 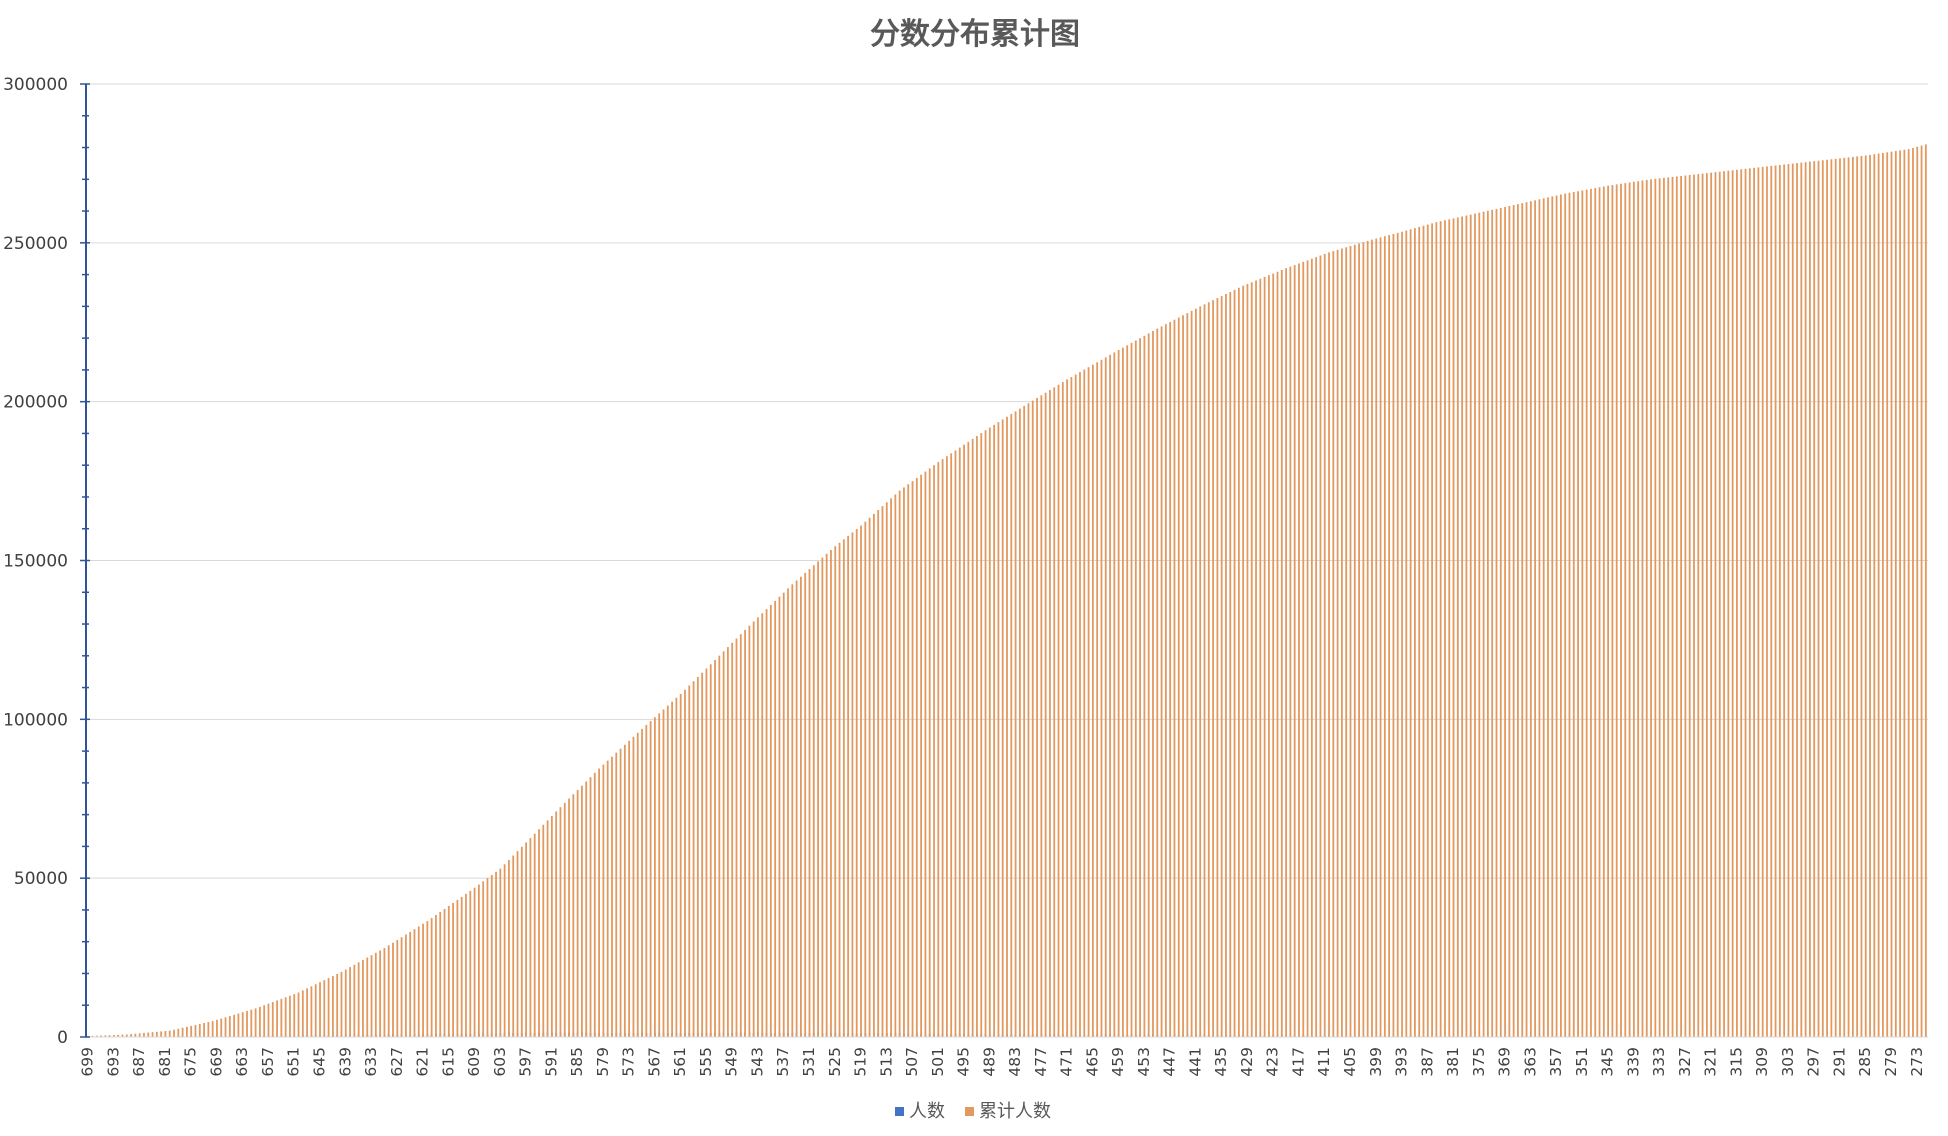 What do you see at coordinates (397, 1062) in the screenshot?
I see `x-tick-label: 627` at bounding box center [397, 1062].